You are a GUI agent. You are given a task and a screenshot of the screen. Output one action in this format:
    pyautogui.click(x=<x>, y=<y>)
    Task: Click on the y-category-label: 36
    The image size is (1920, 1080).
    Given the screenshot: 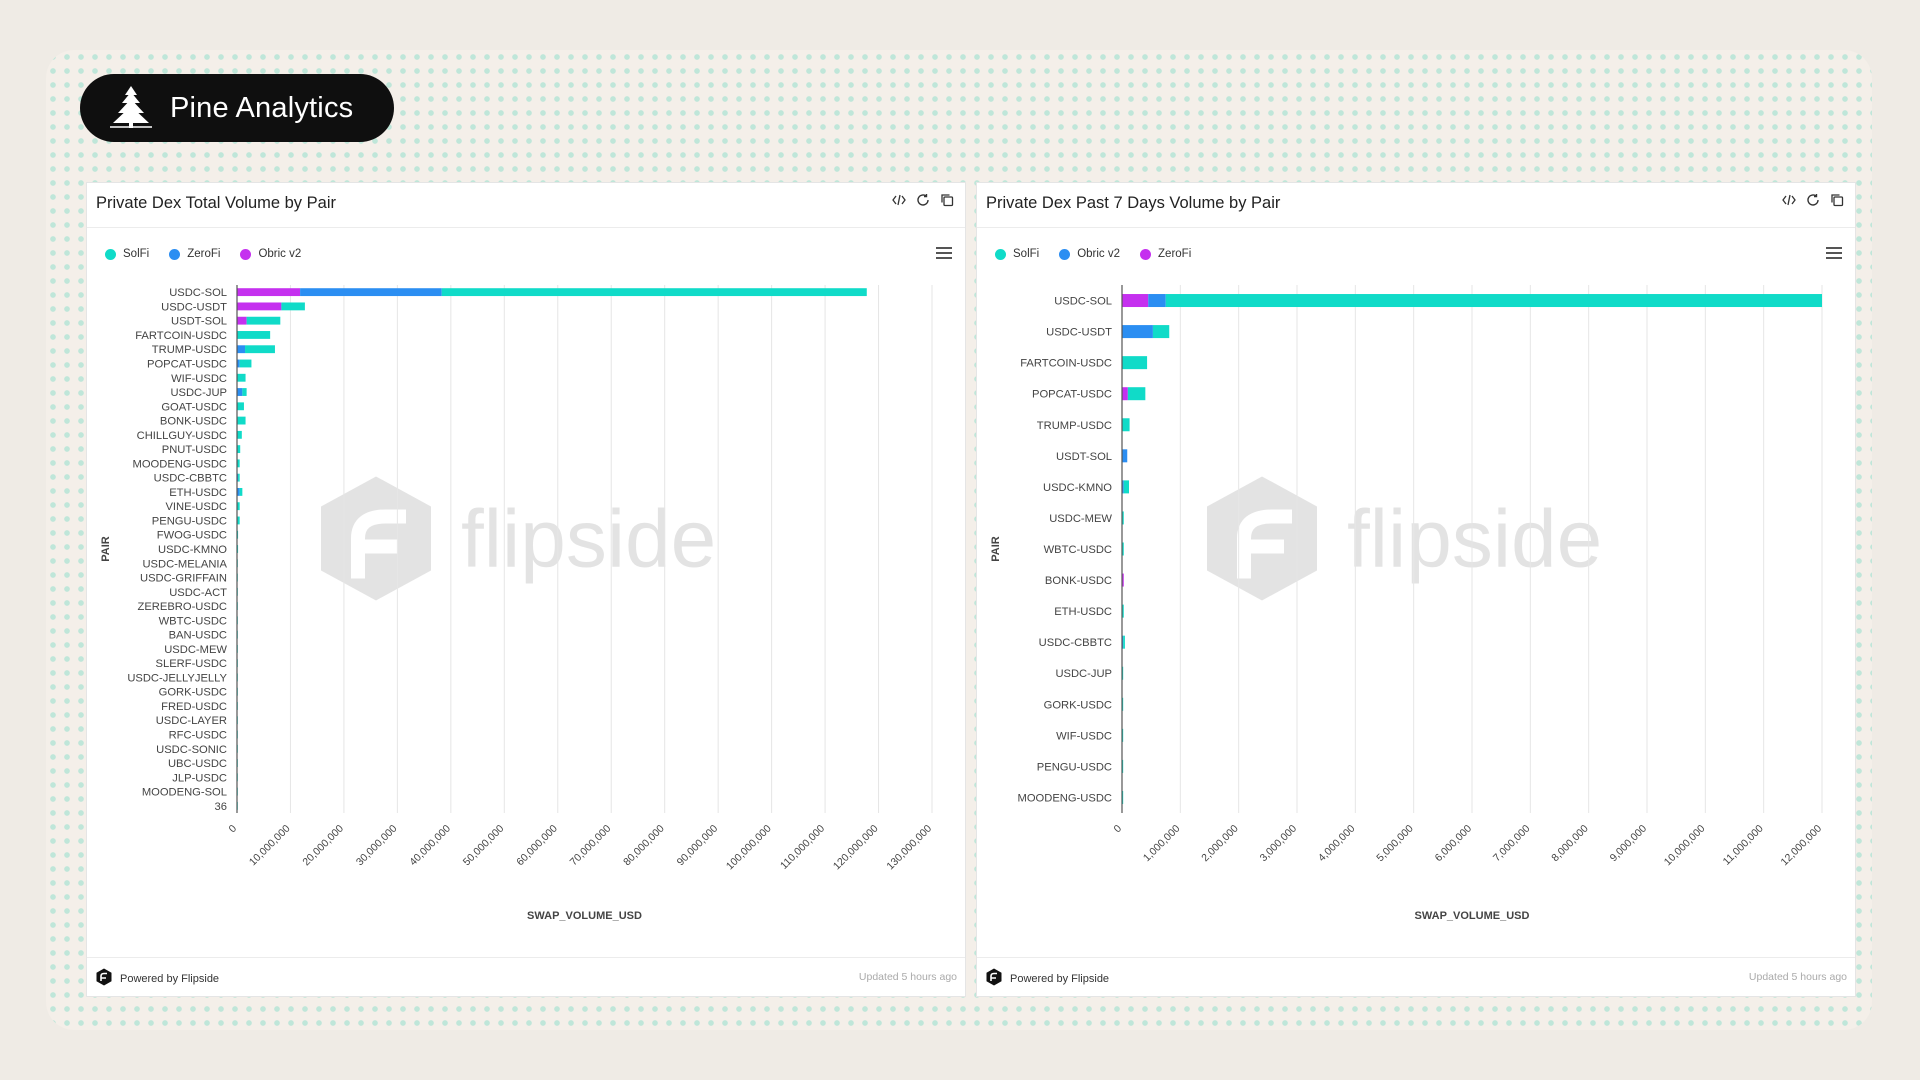 What is the action you would take?
    pyautogui.click(x=221, y=807)
    